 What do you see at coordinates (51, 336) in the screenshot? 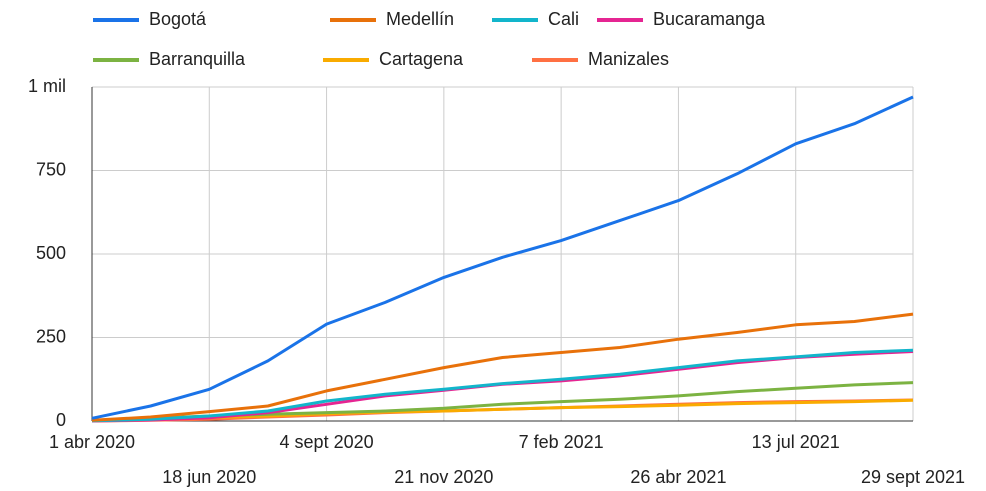
I see `y-tick-label: 250` at bounding box center [51, 336].